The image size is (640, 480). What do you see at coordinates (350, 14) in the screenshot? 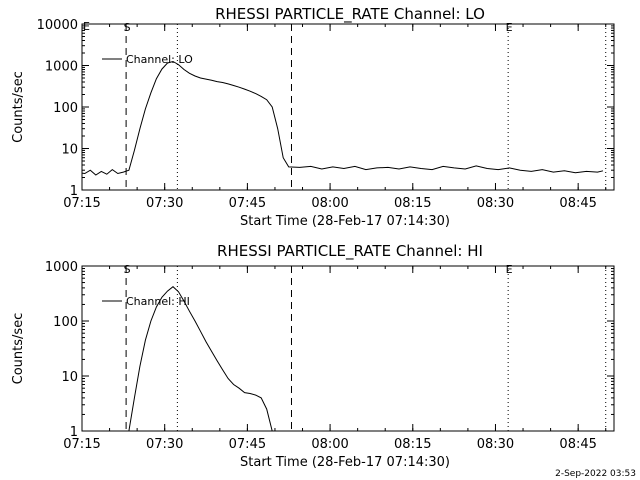
I see `chart-title: RHESSI PARTICLE_RATE Channel: LO` at bounding box center [350, 14].